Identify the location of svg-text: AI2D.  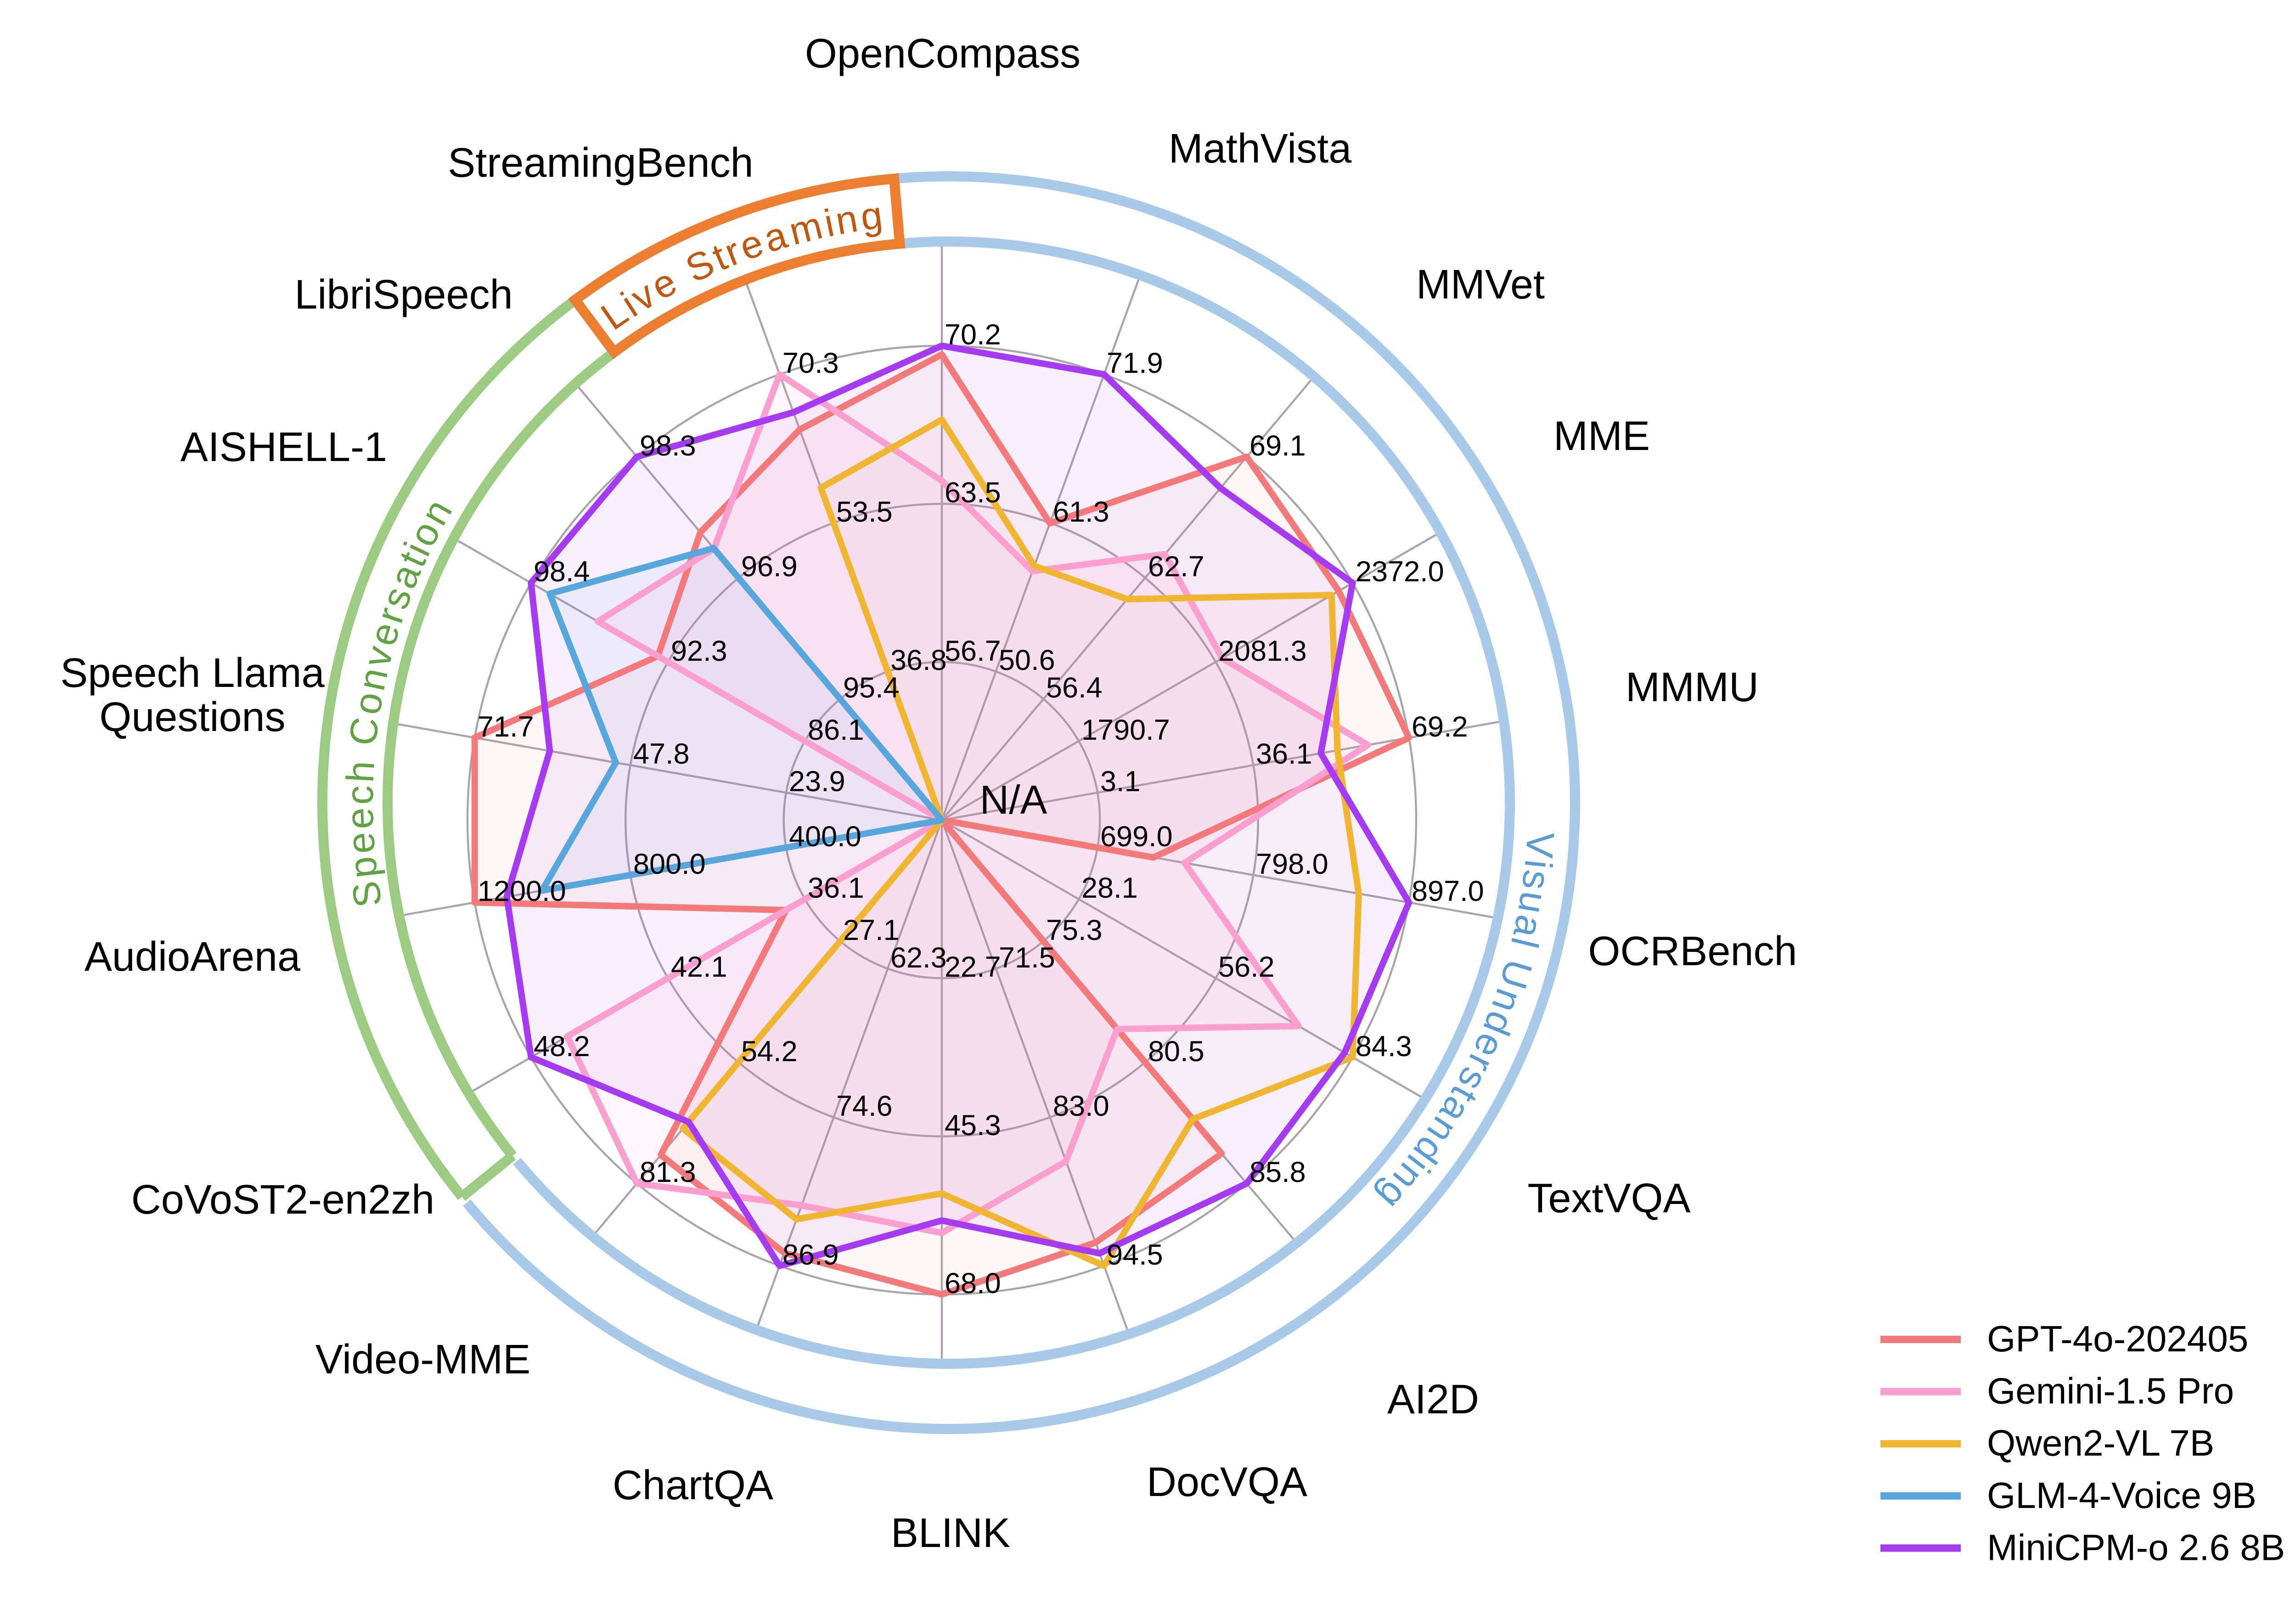
(1433, 1400).